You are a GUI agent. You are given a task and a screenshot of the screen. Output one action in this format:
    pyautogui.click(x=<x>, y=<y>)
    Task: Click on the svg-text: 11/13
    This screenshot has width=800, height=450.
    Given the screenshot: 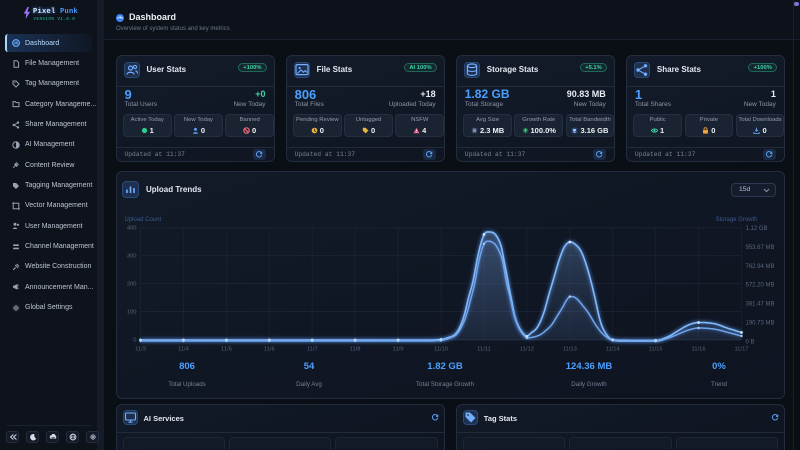 What is the action you would take?
    pyautogui.click(x=569, y=350)
    